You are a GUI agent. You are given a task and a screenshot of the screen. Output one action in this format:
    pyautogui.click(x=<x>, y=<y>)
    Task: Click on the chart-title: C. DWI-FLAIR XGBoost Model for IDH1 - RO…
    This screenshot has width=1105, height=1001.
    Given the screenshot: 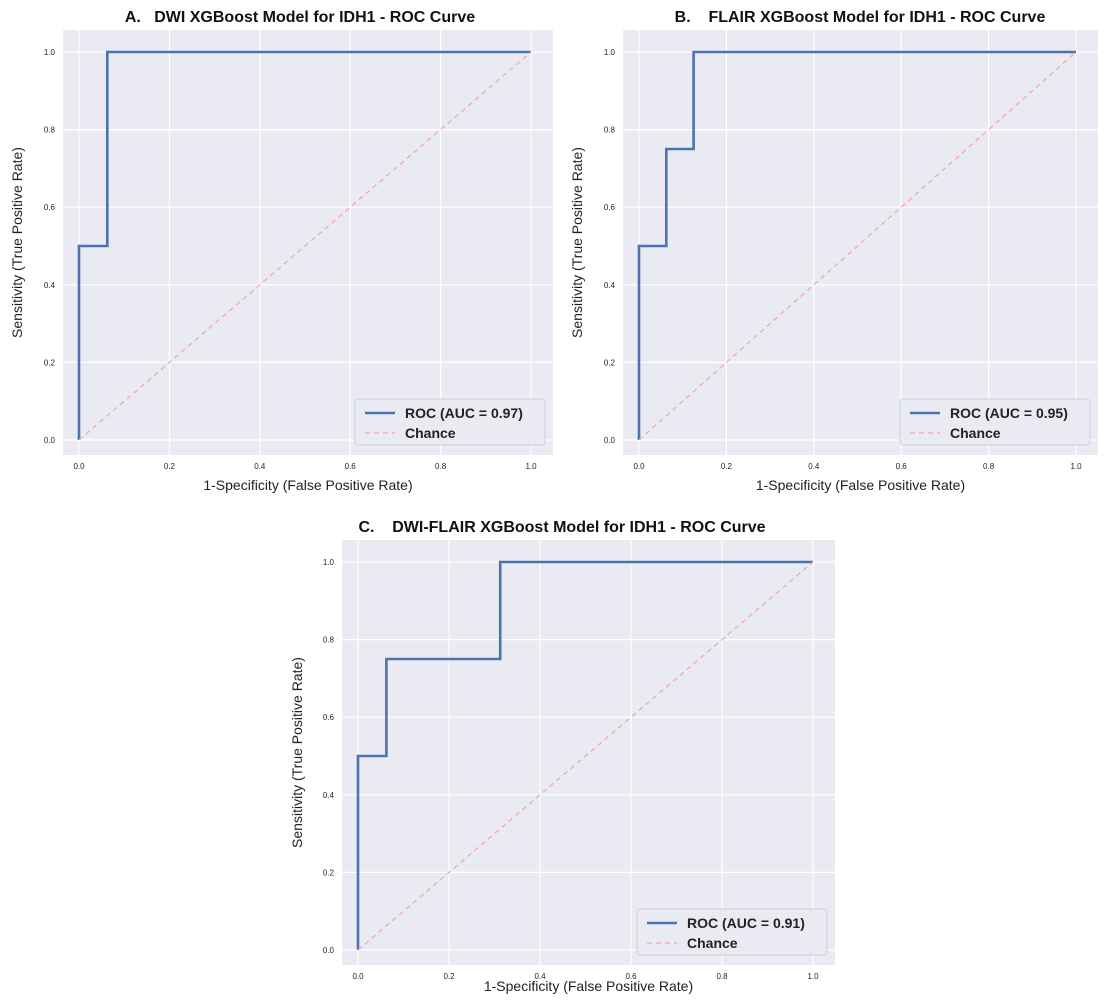 What is the action you would take?
    pyautogui.click(x=561, y=527)
    